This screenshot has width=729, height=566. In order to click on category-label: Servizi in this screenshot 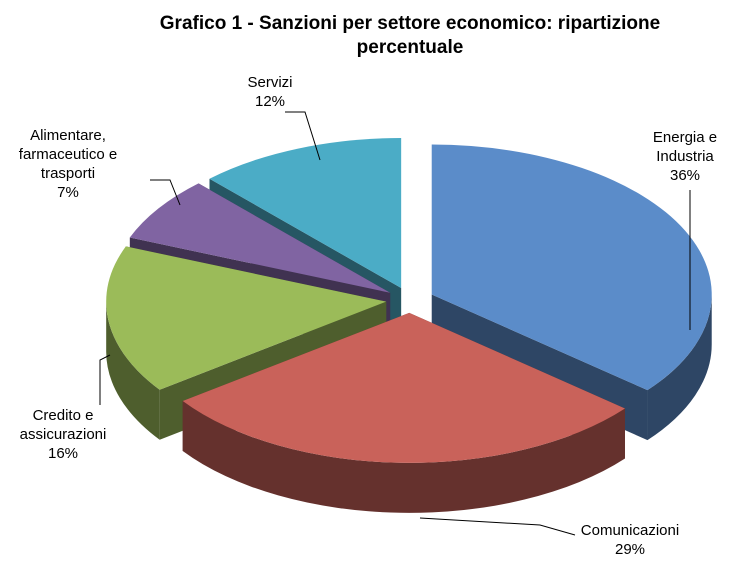, I will do `click(270, 82)`.